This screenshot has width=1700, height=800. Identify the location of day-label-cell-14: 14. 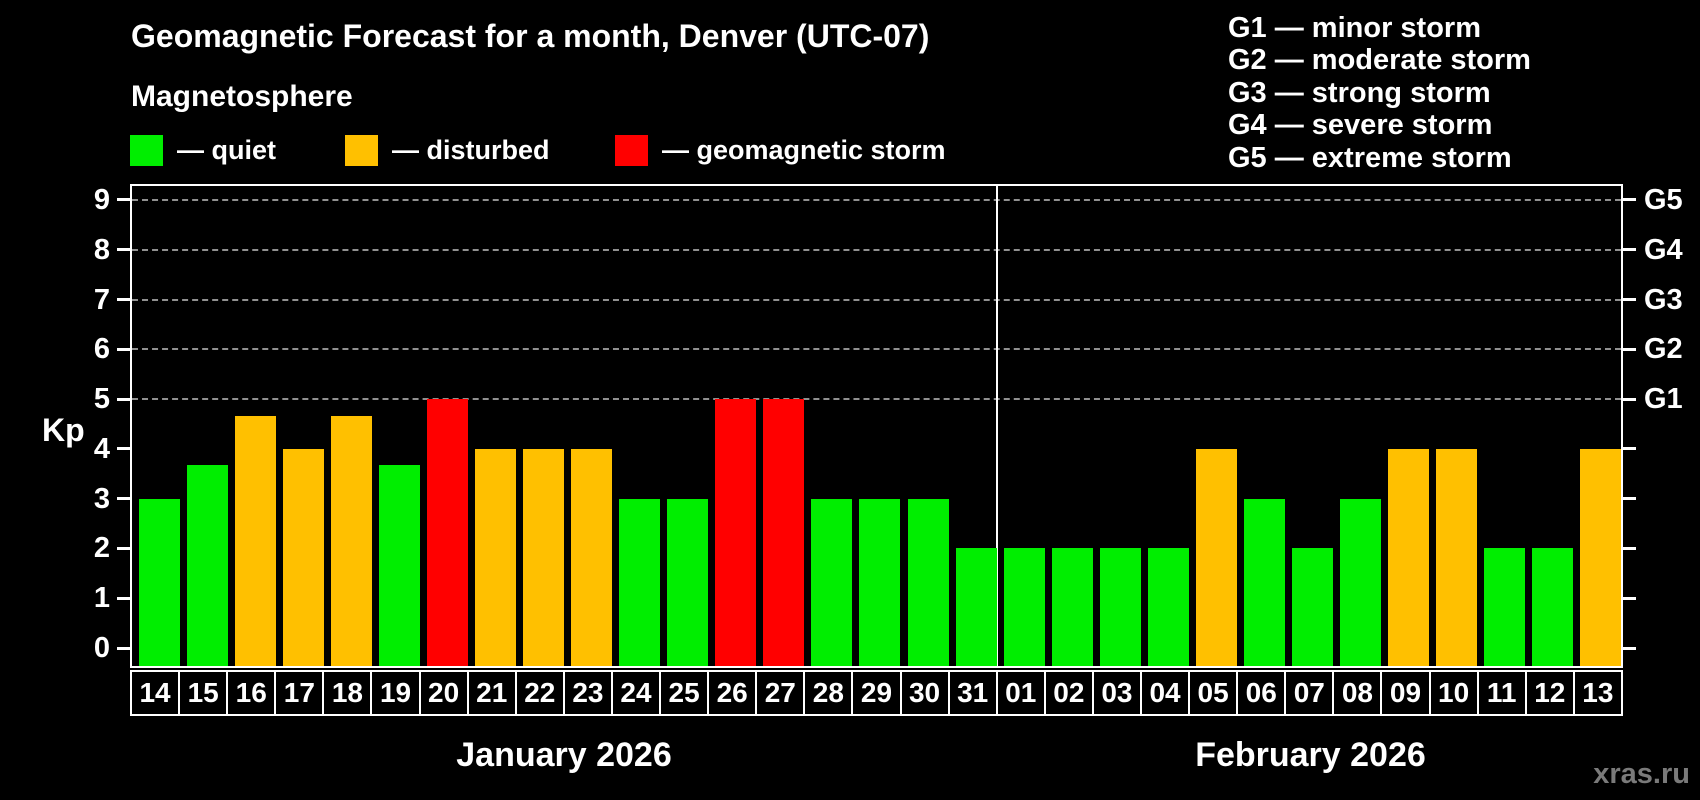
(156, 693).